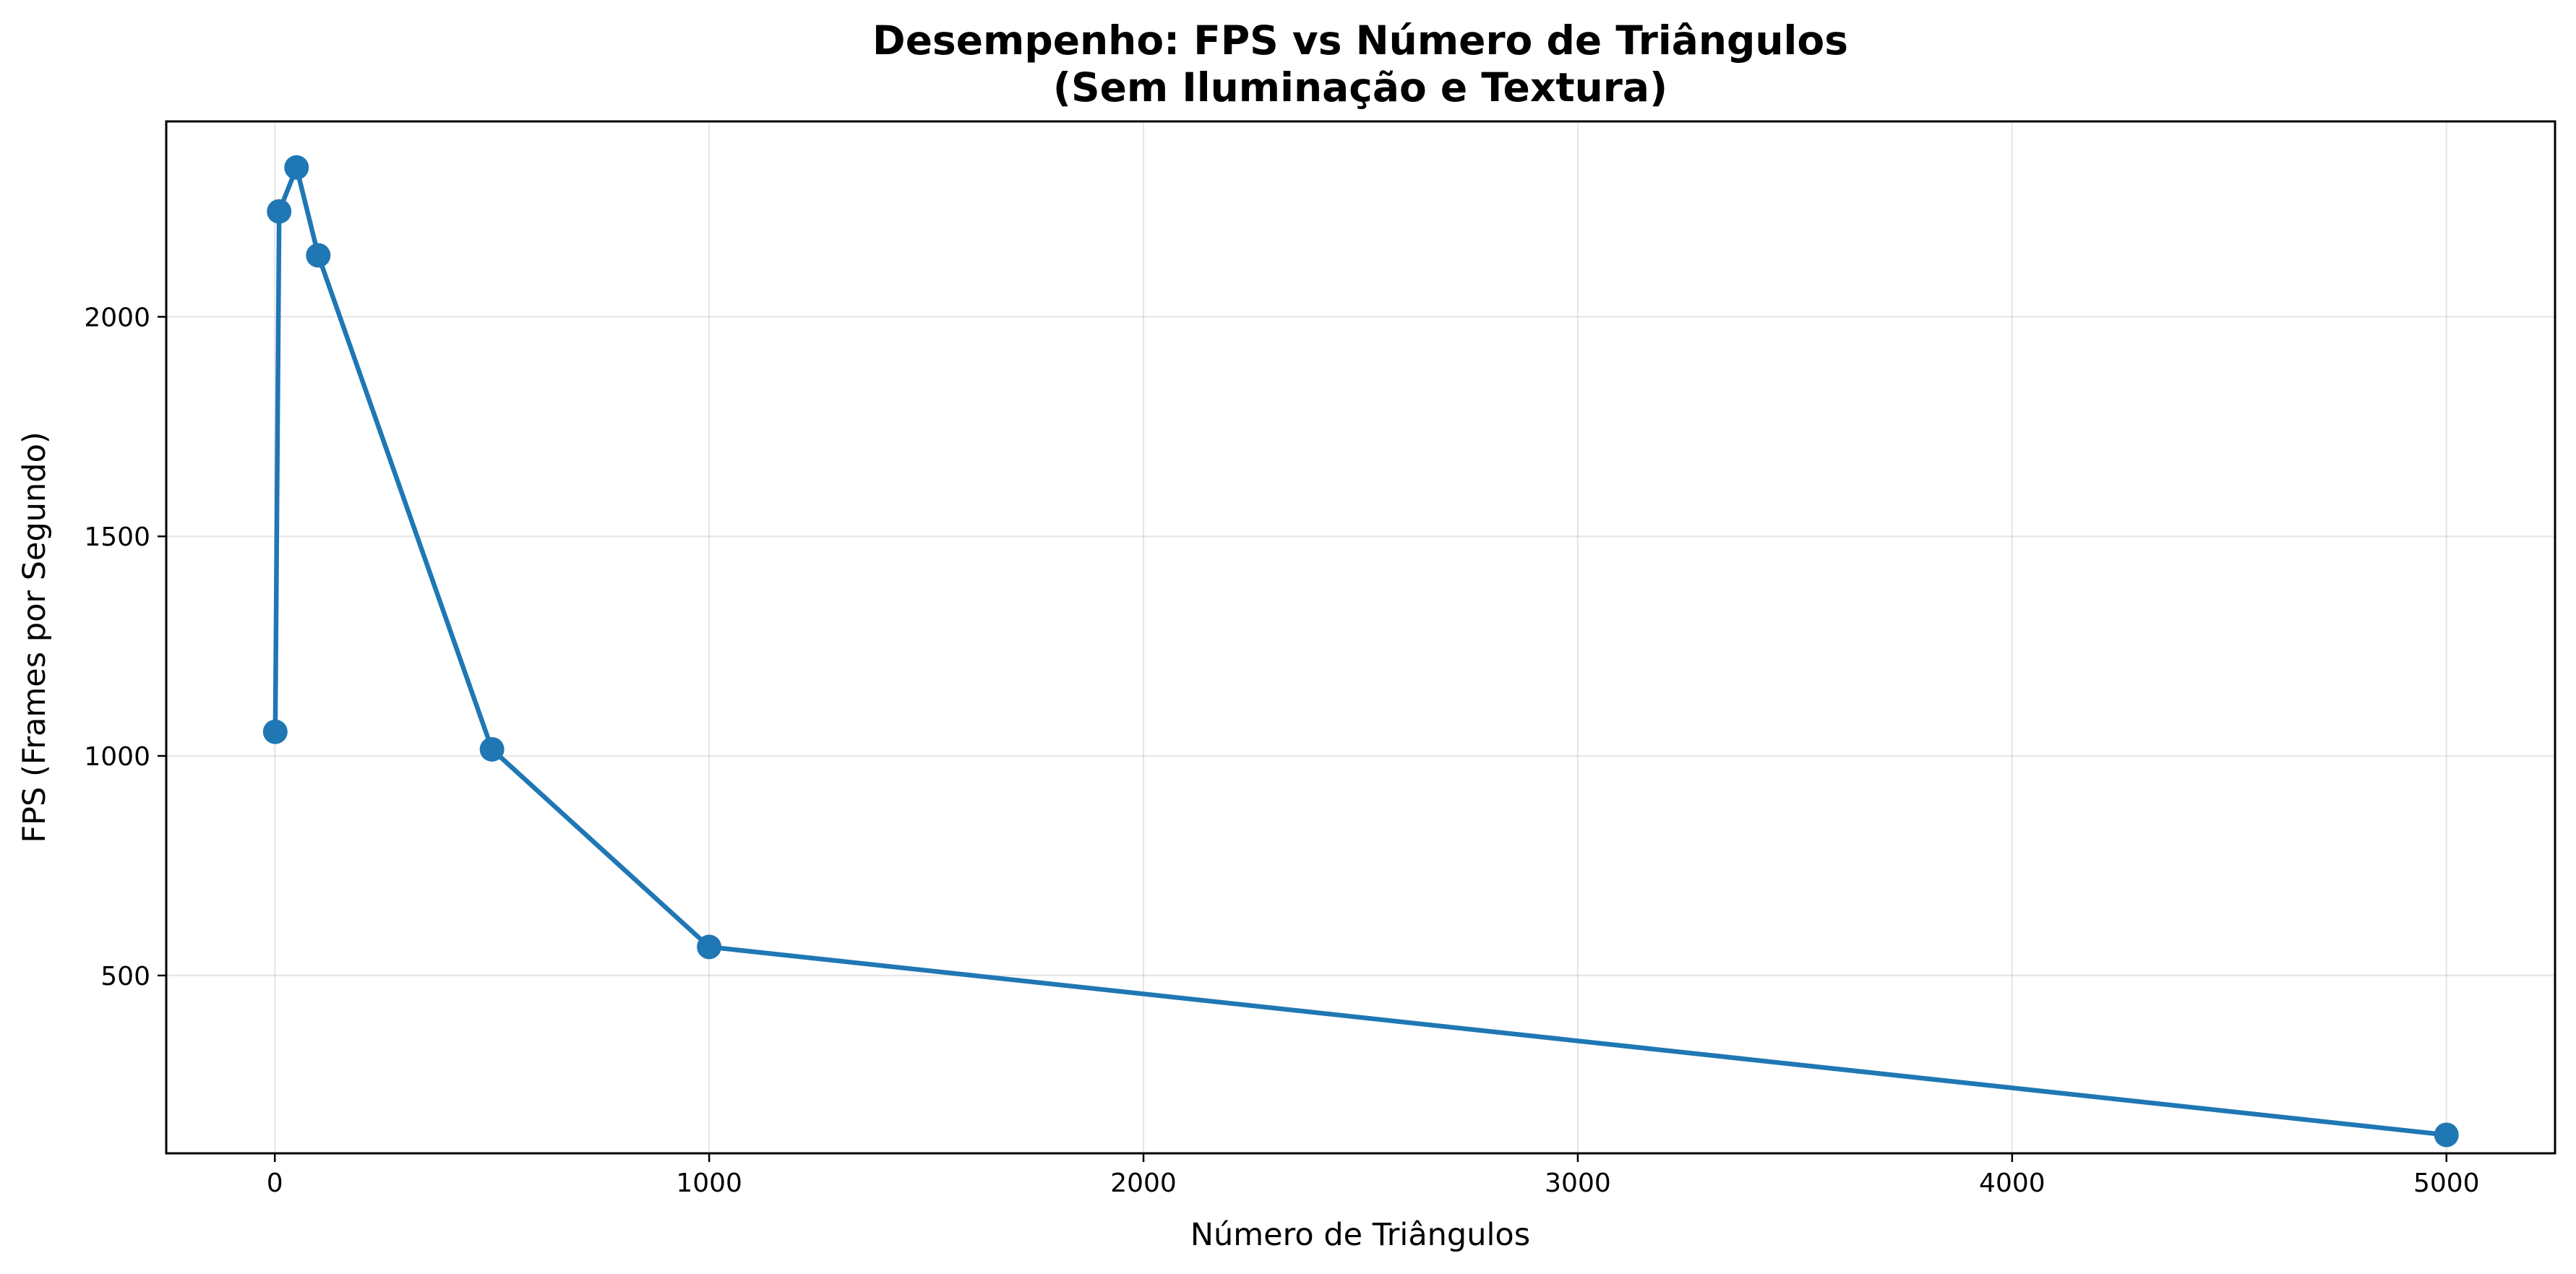 The height and width of the screenshot is (1274, 2576). I want to click on x-tick-label: 5000, so click(2446, 1183).